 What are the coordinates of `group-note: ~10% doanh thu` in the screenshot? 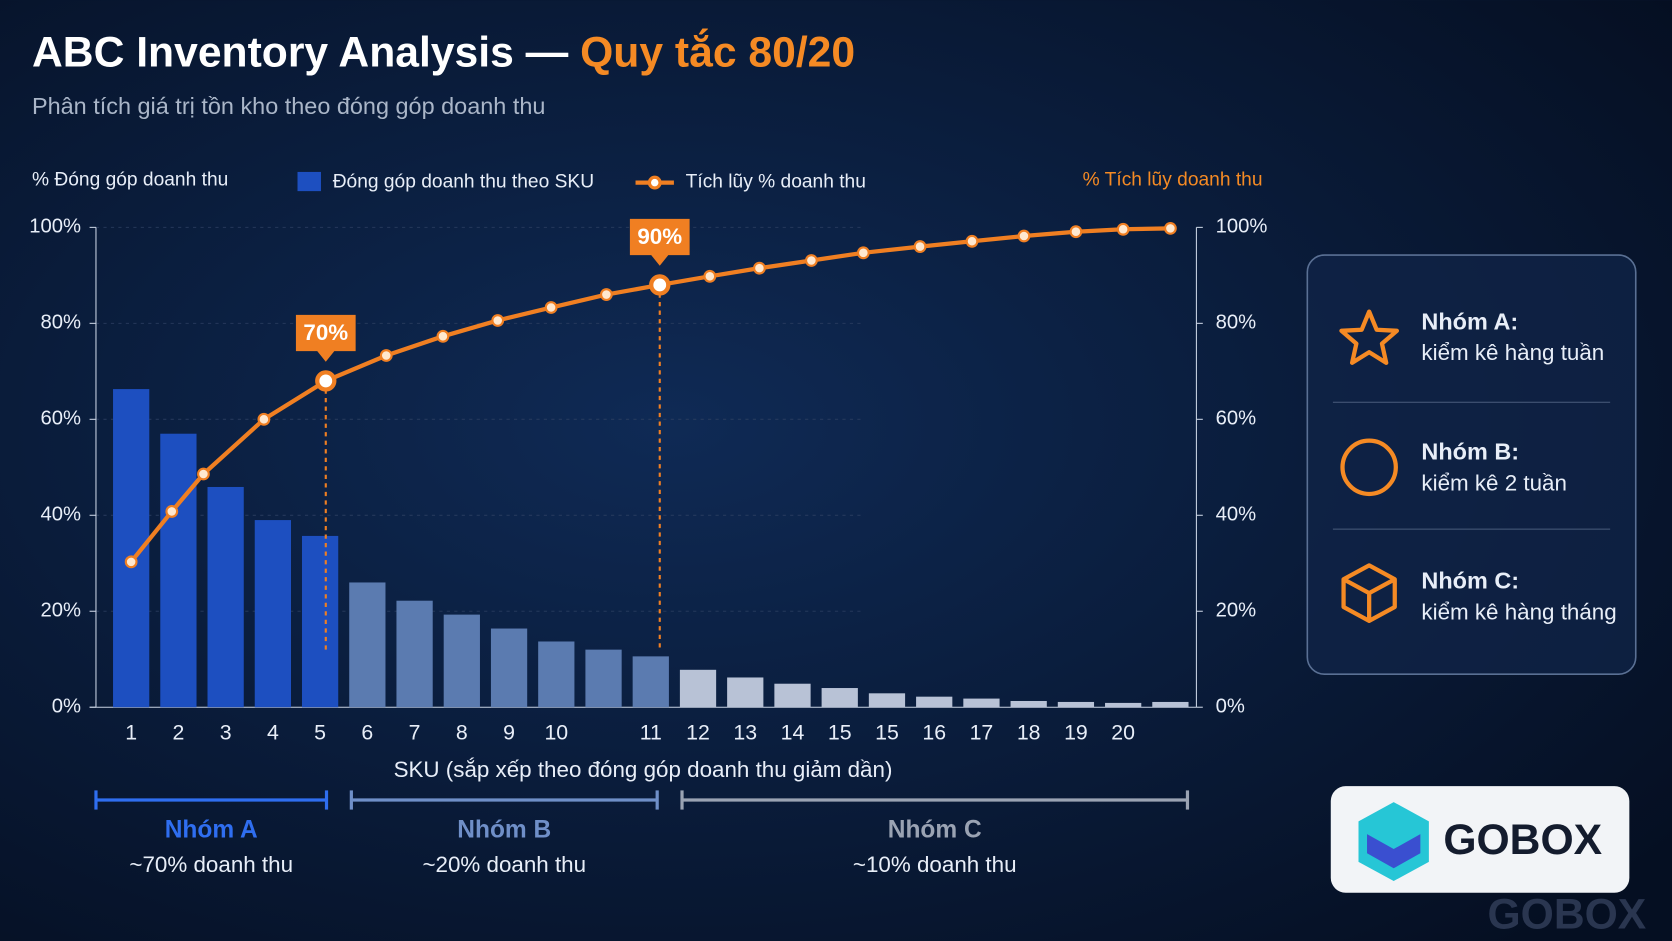 It's located at (935, 864).